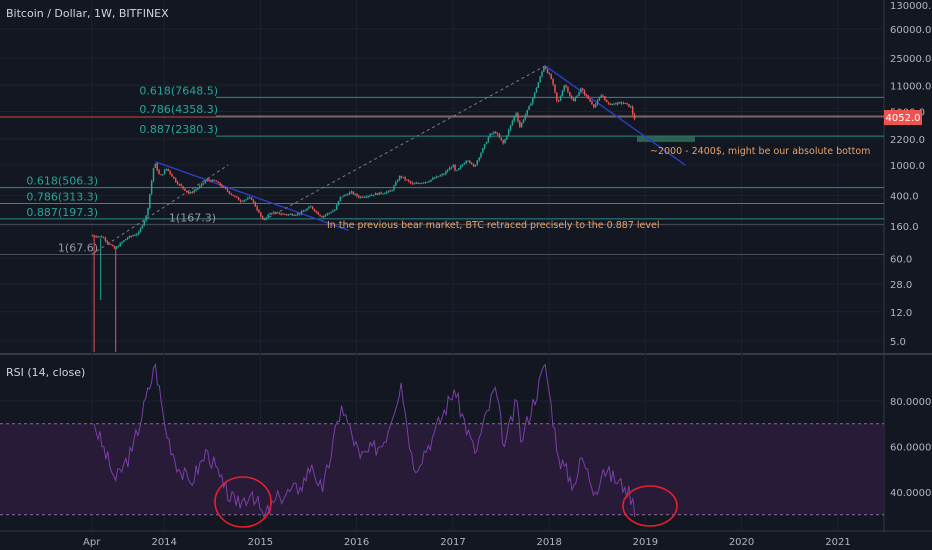 The width and height of the screenshot is (932, 550). I want to click on price-tick-label: 2200.0, so click(907, 140).